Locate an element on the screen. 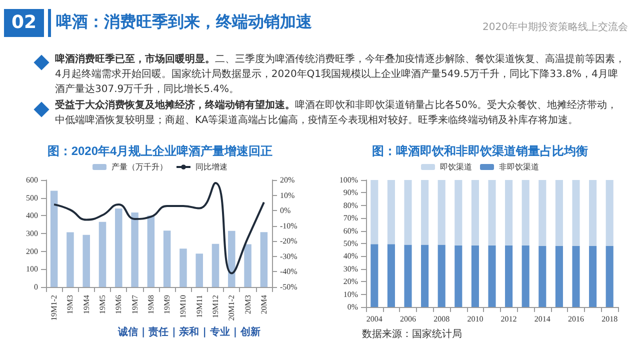  y2-tick-label: 10% is located at coordinates (287, 195).